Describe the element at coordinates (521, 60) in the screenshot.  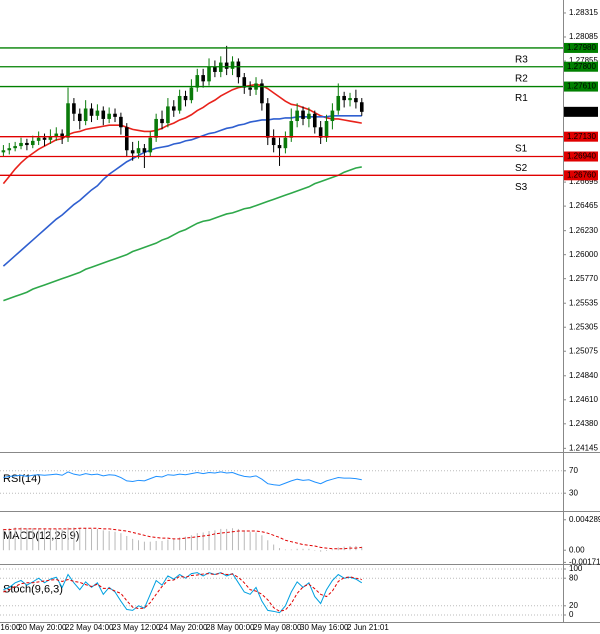
I see `pivot-name: R3` at that location.